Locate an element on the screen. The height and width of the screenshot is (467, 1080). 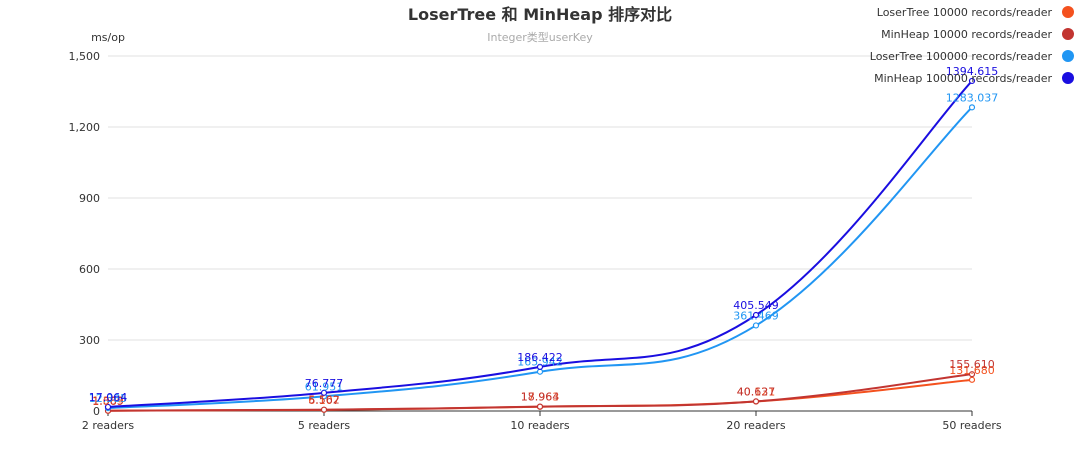
data-label: 17.064 is located at coordinates (108, 397).